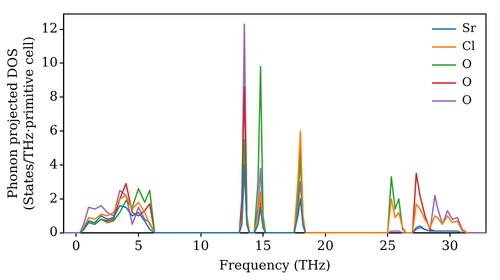 Image resolution: width=500 pixels, height=280 pixels. Describe the element at coordinates (76, 246) in the screenshot. I see `x-tick-label: 0` at that location.